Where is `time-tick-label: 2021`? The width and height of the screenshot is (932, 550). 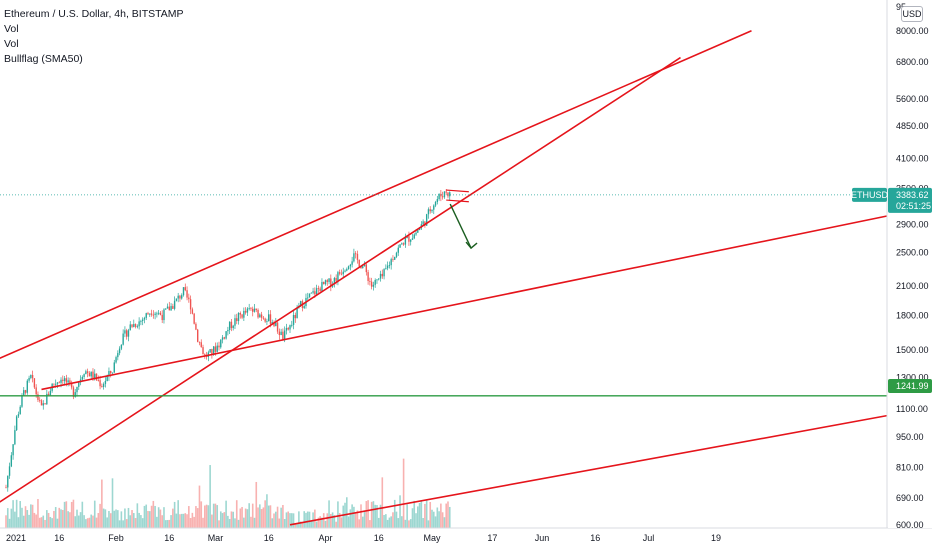
time-tick-label: 2021 is located at coordinates (16, 538).